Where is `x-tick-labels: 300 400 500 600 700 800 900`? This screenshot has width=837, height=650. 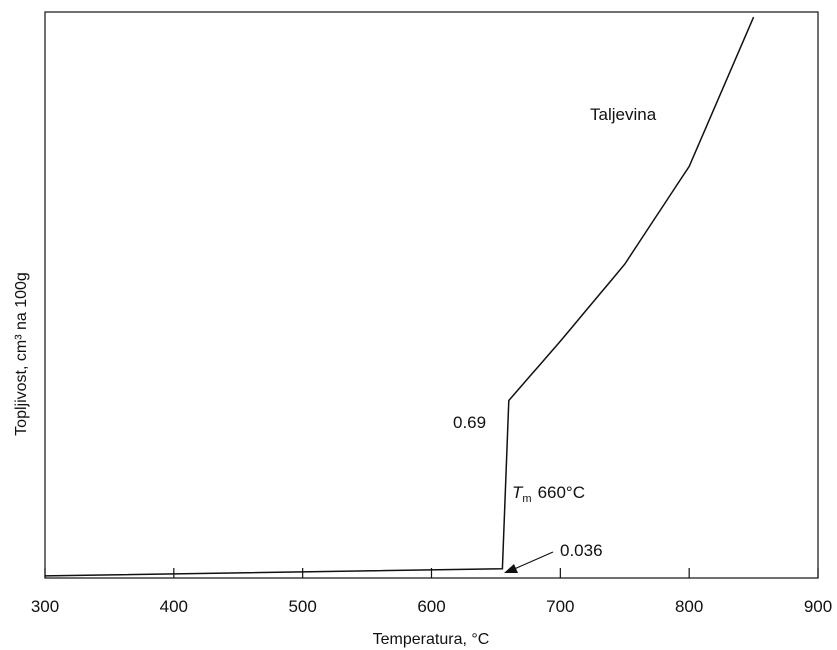 x-tick-labels: 300 400 500 600 700 800 900 is located at coordinates (431, 606).